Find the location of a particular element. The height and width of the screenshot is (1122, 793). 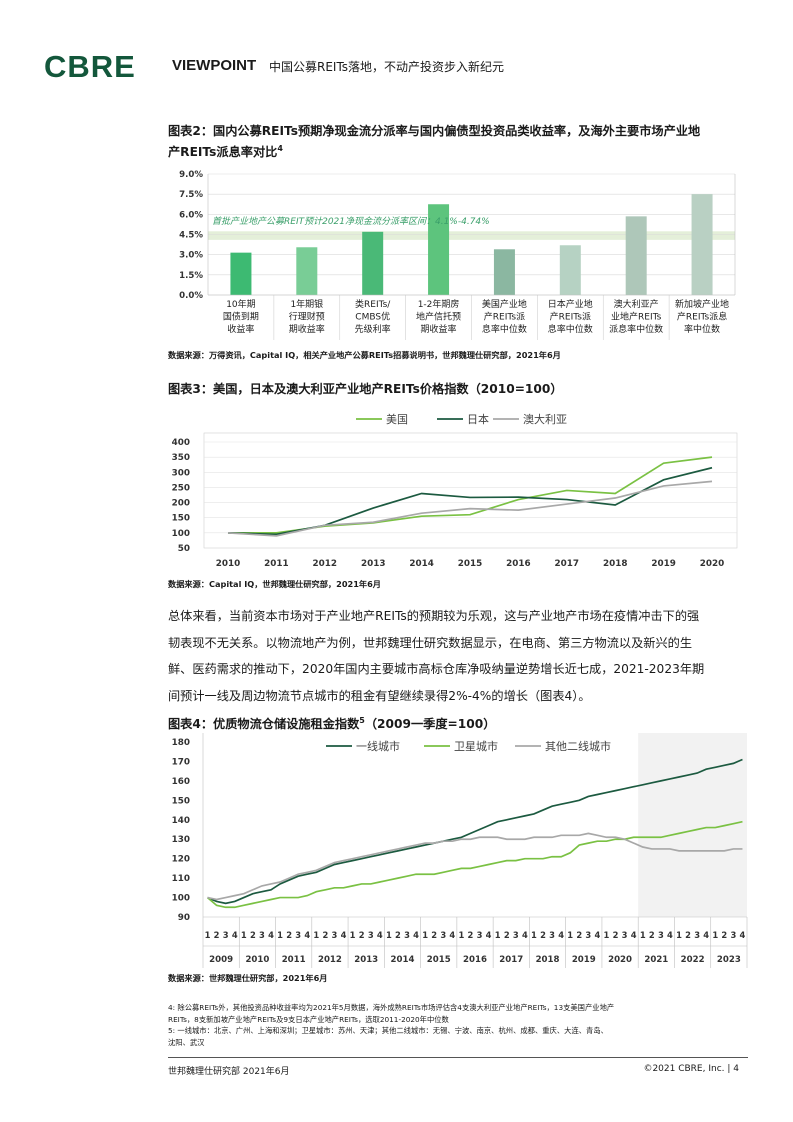

cbre-logo: CBRE is located at coordinates (90, 66).